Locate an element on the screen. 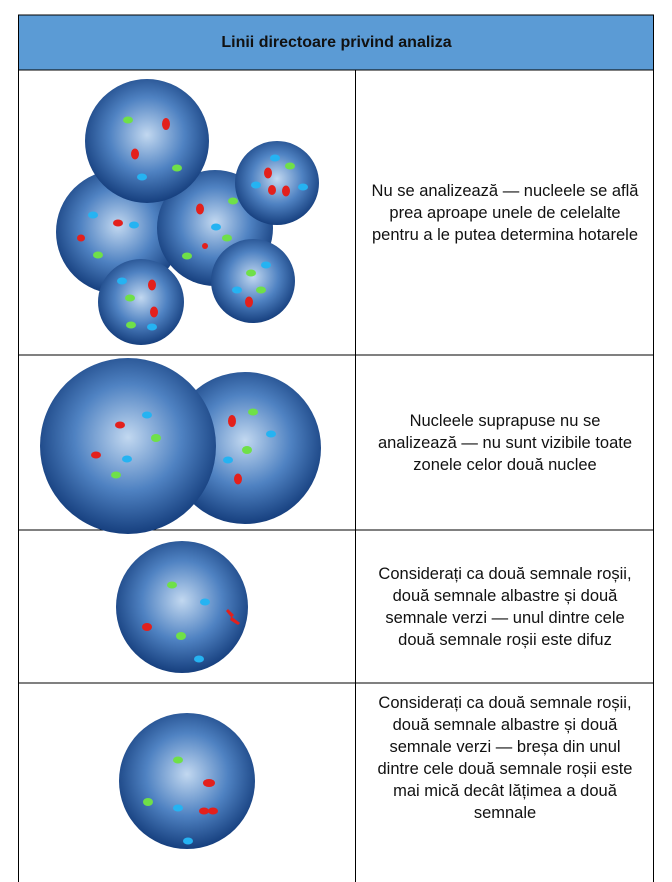  table-header: Linii directoare privind analiza is located at coordinates (336, 42).